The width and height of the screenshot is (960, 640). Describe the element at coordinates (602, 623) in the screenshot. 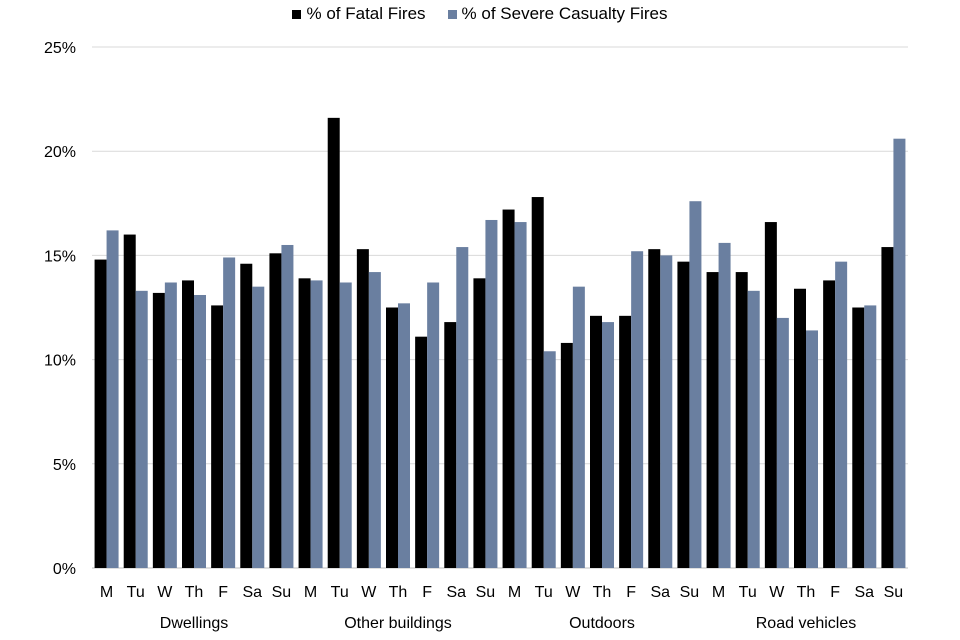

I see `x-group-label: Outdoors` at that location.